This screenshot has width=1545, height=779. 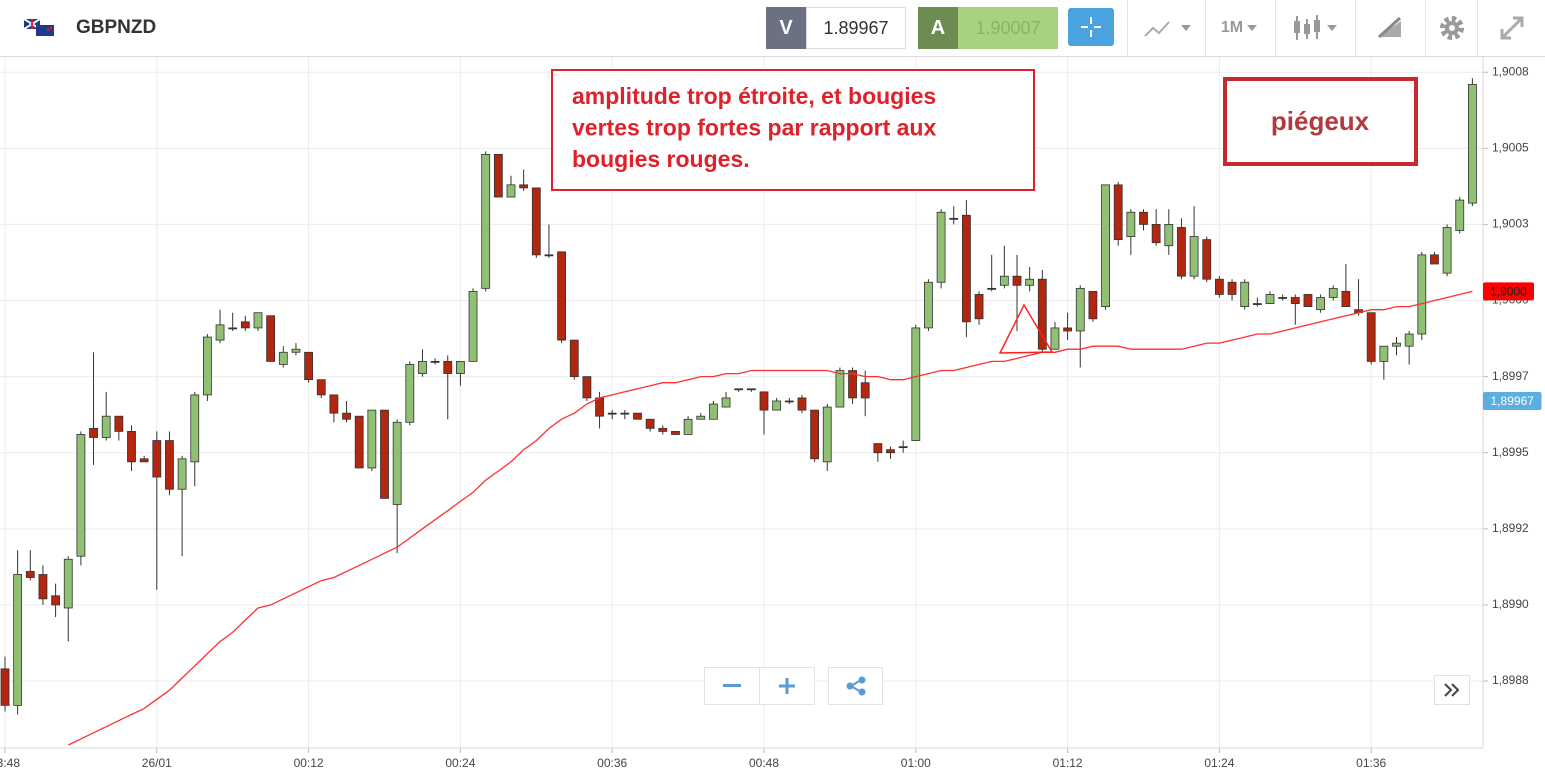 What do you see at coordinates (1451, 28) in the screenshot?
I see `settings-button` at bounding box center [1451, 28].